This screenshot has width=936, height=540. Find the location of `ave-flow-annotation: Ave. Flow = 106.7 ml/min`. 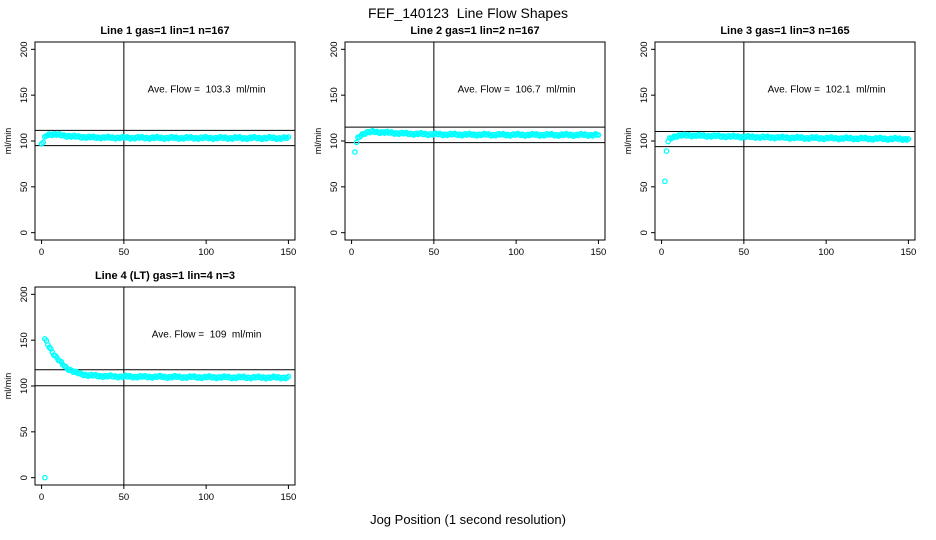

ave-flow-annotation: Ave. Flow = 106.7 ml/min is located at coordinates (517, 89).